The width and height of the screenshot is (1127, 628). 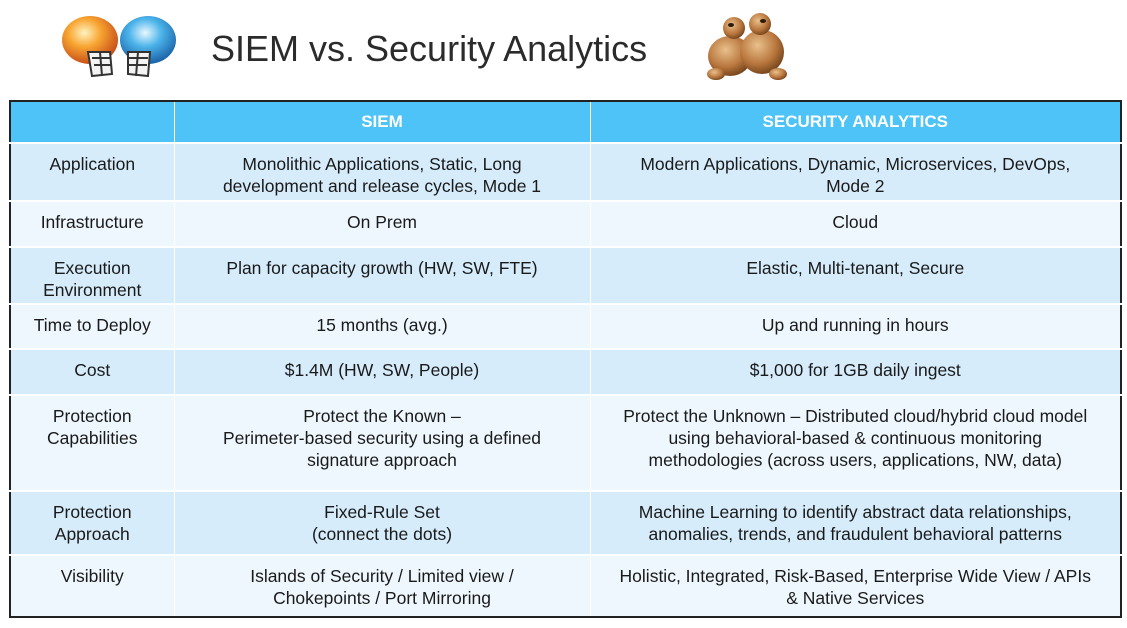 I want to click on analytics-cell: Cloud, so click(x=855, y=223).